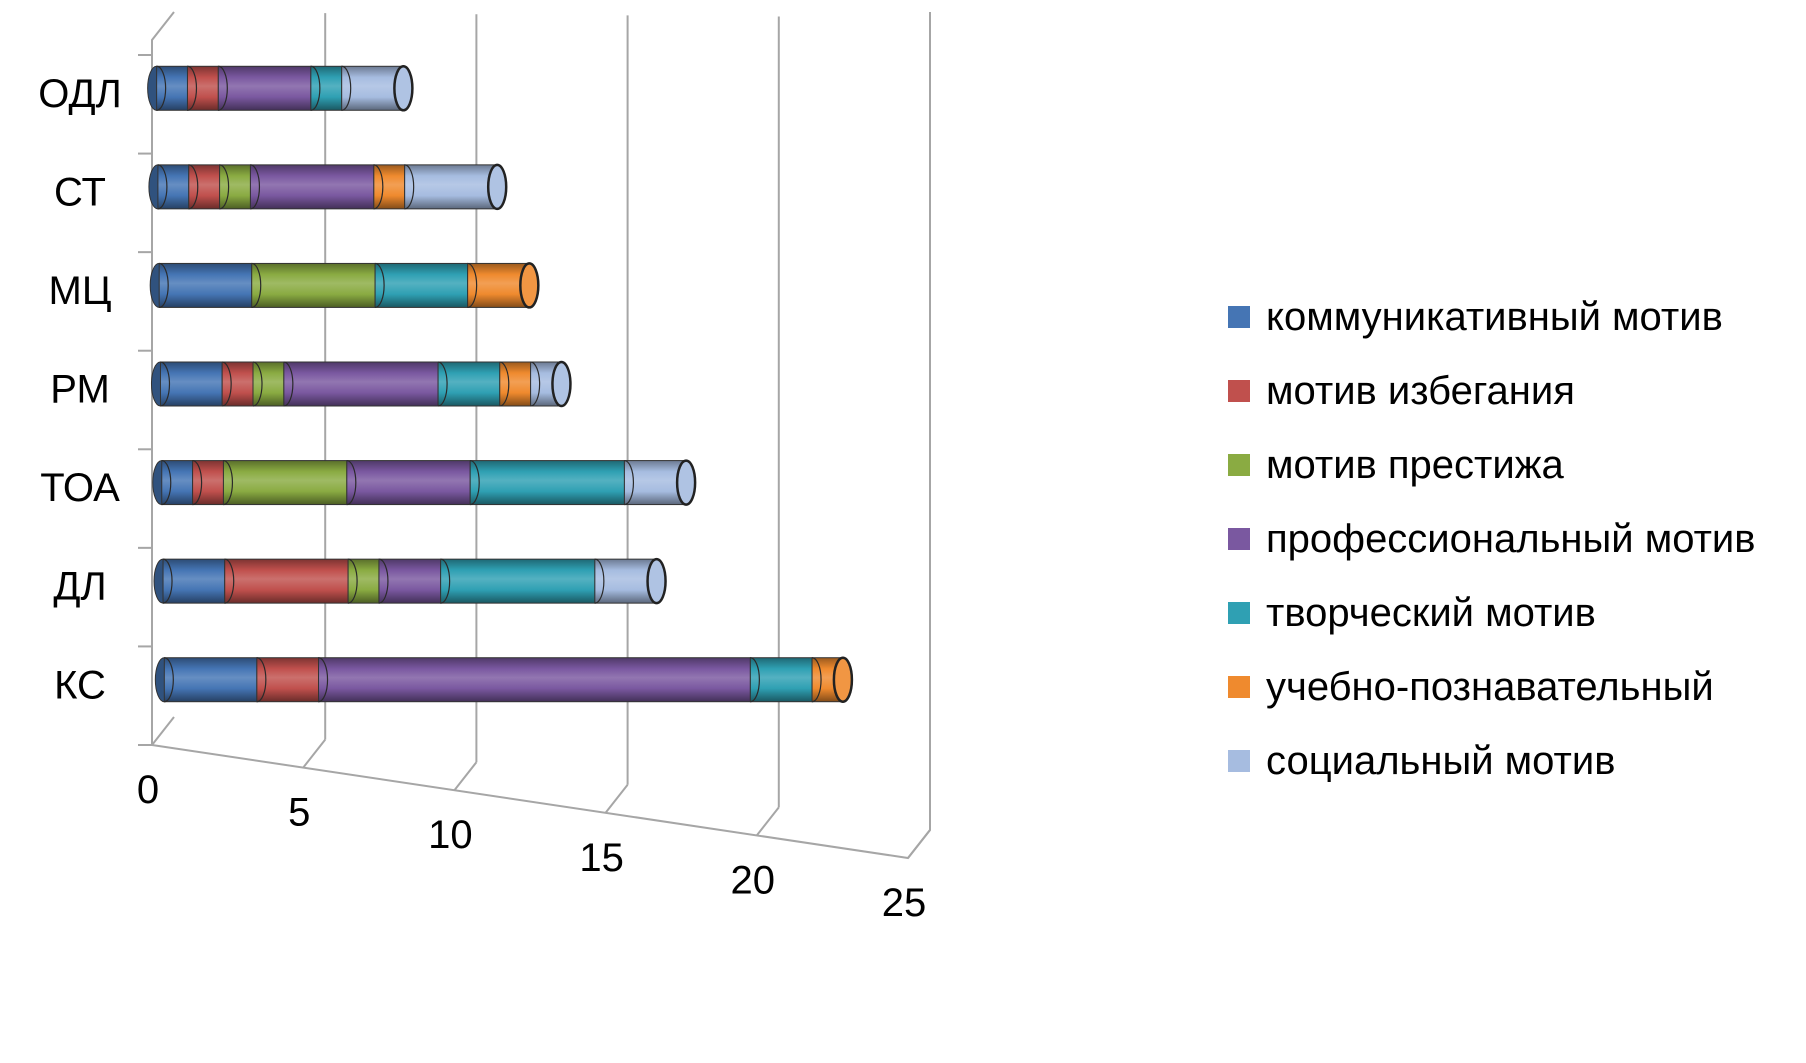 Image resolution: width=1806 pixels, height=1063 pixels. What do you see at coordinates (1492, 539) in the screenshot?
I see `legend-item: профессиональный мотив` at bounding box center [1492, 539].